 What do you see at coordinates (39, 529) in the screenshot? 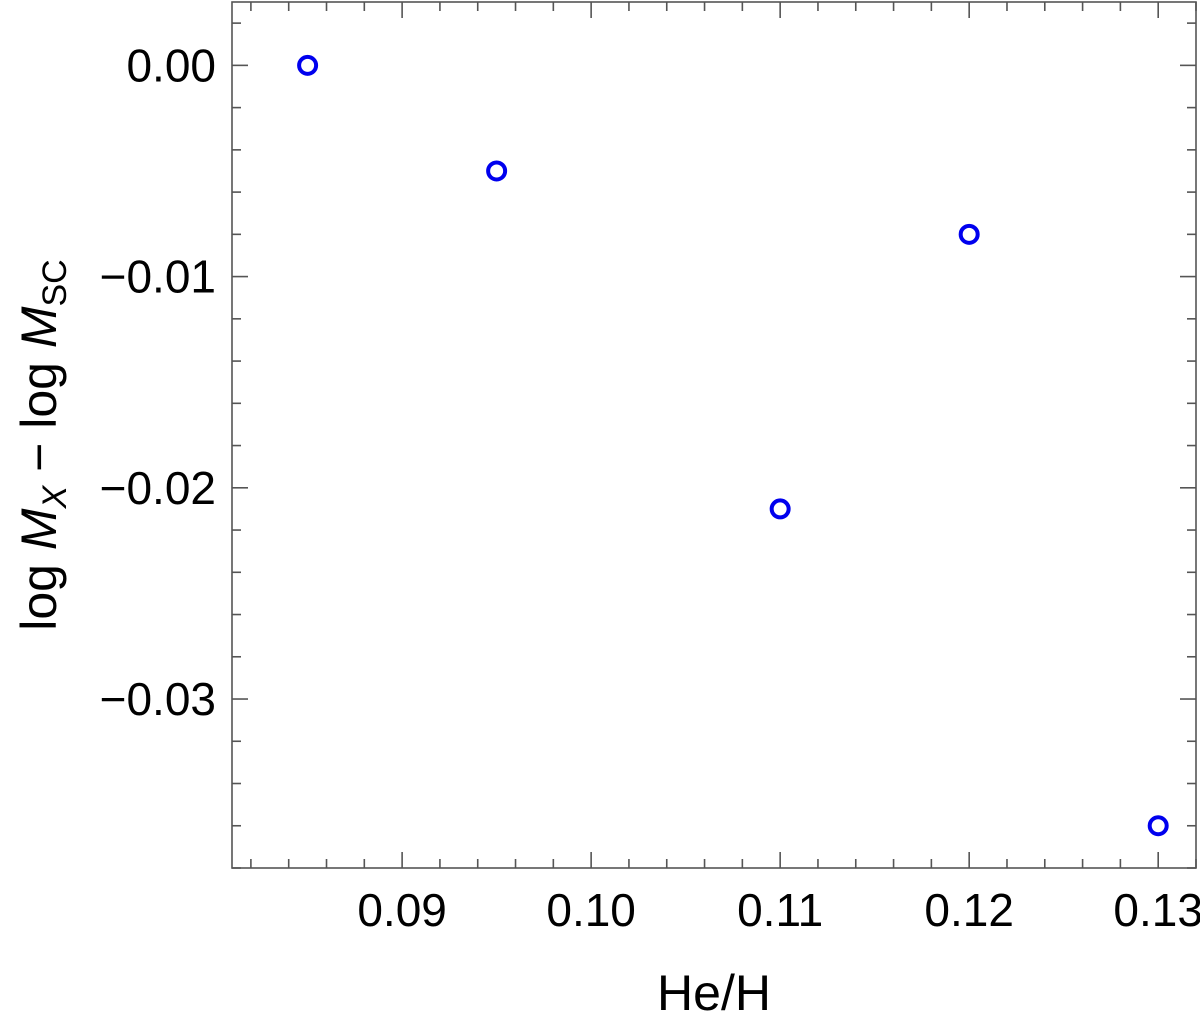
I see `y-axis-title-mdot-x: M` at bounding box center [39, 529].